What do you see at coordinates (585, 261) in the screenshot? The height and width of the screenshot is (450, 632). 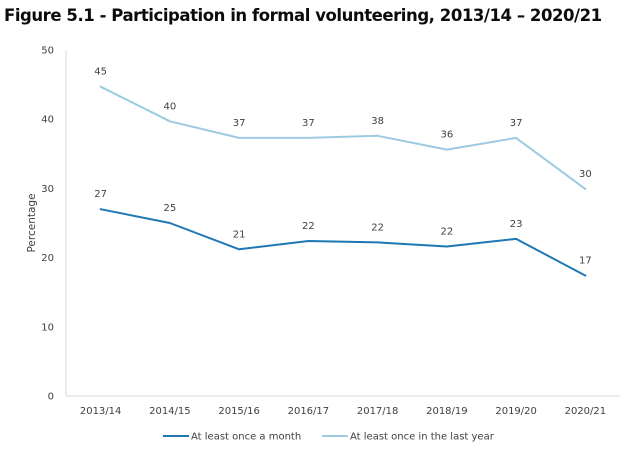 I see `data-label: 17` at bounding box center [585, 261].